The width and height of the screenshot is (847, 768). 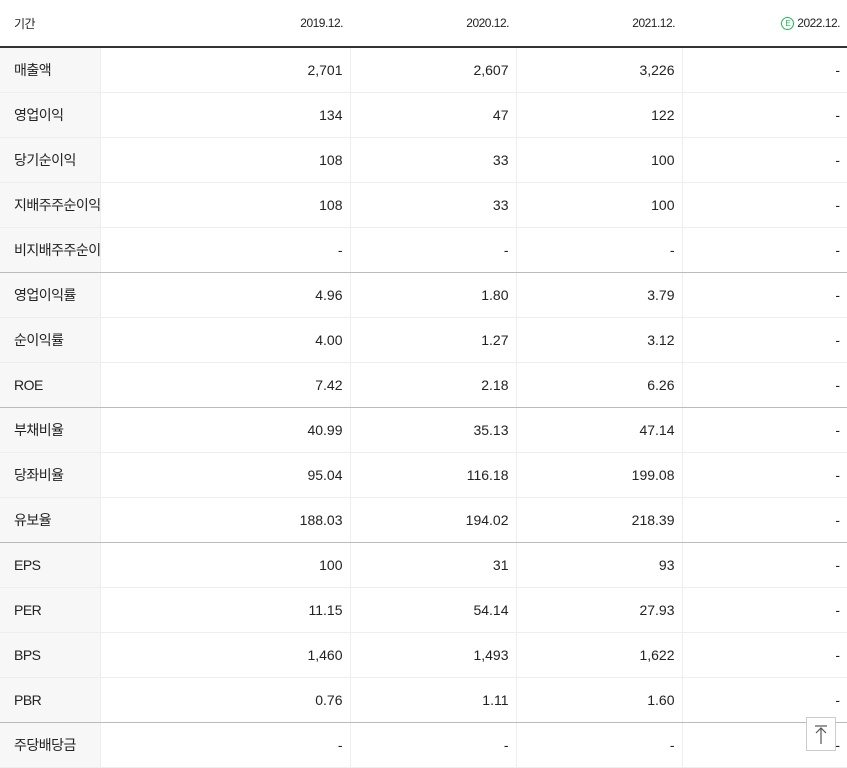 What do you see at coordinates (432, 295) in the screenshot?
I see `cell: 1.80` at bounding box center [432, 295].